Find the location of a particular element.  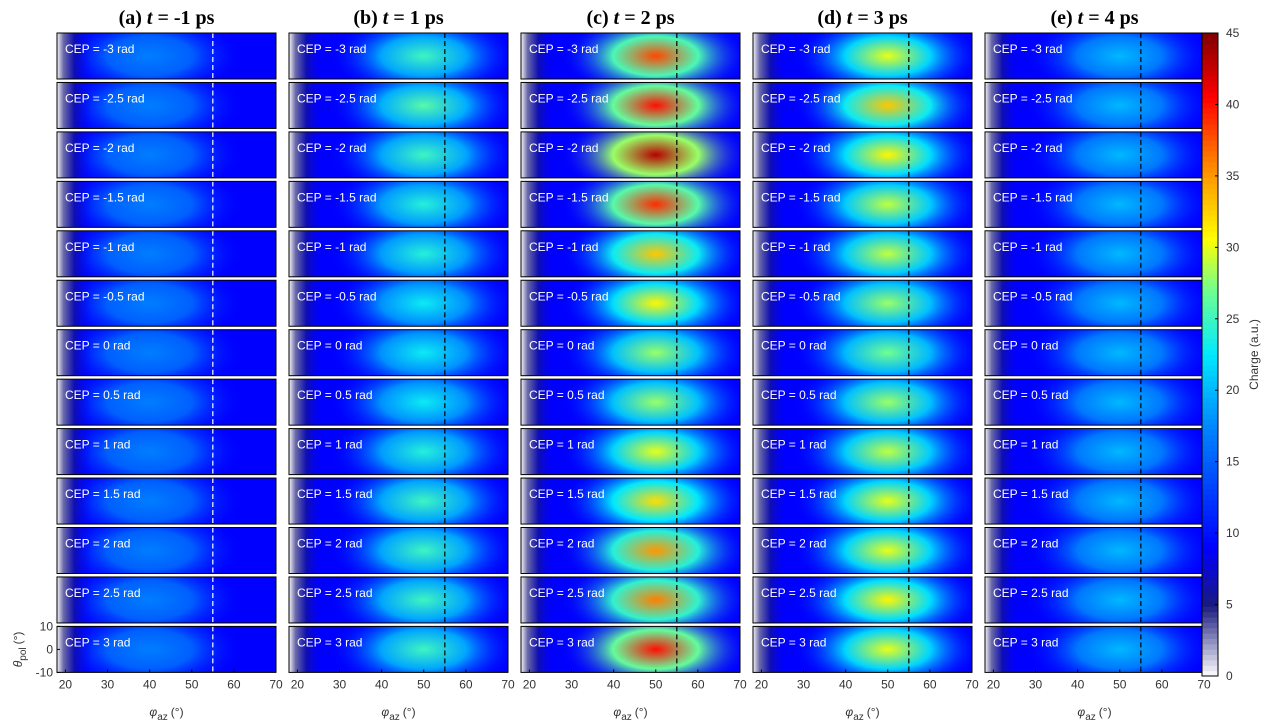

y-tick-label: 0 is located at coordinates (49, 649).